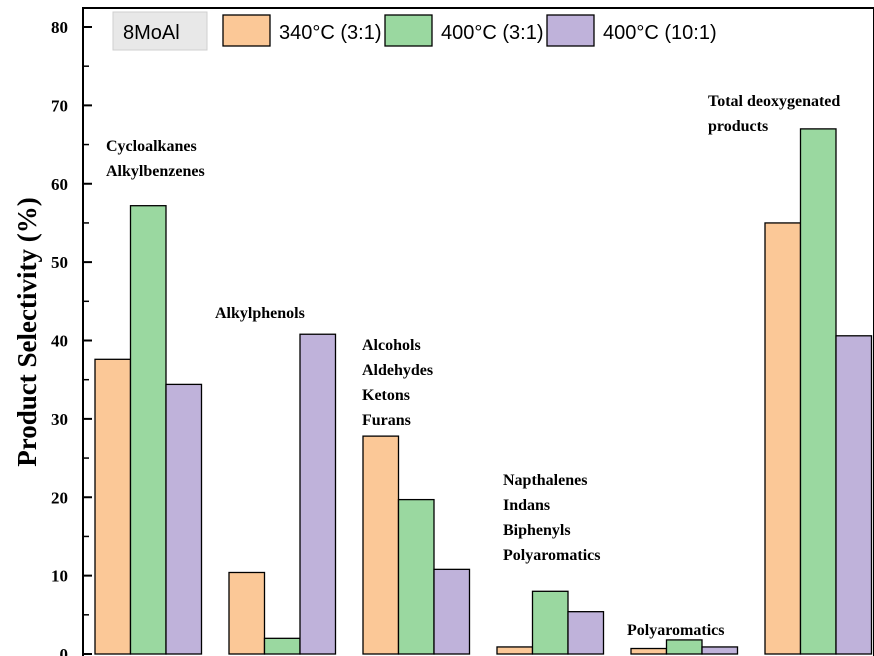 The height and width of the screenshot is (656, 874). I want to click on y-tick-label: 20, so click(59, 497).